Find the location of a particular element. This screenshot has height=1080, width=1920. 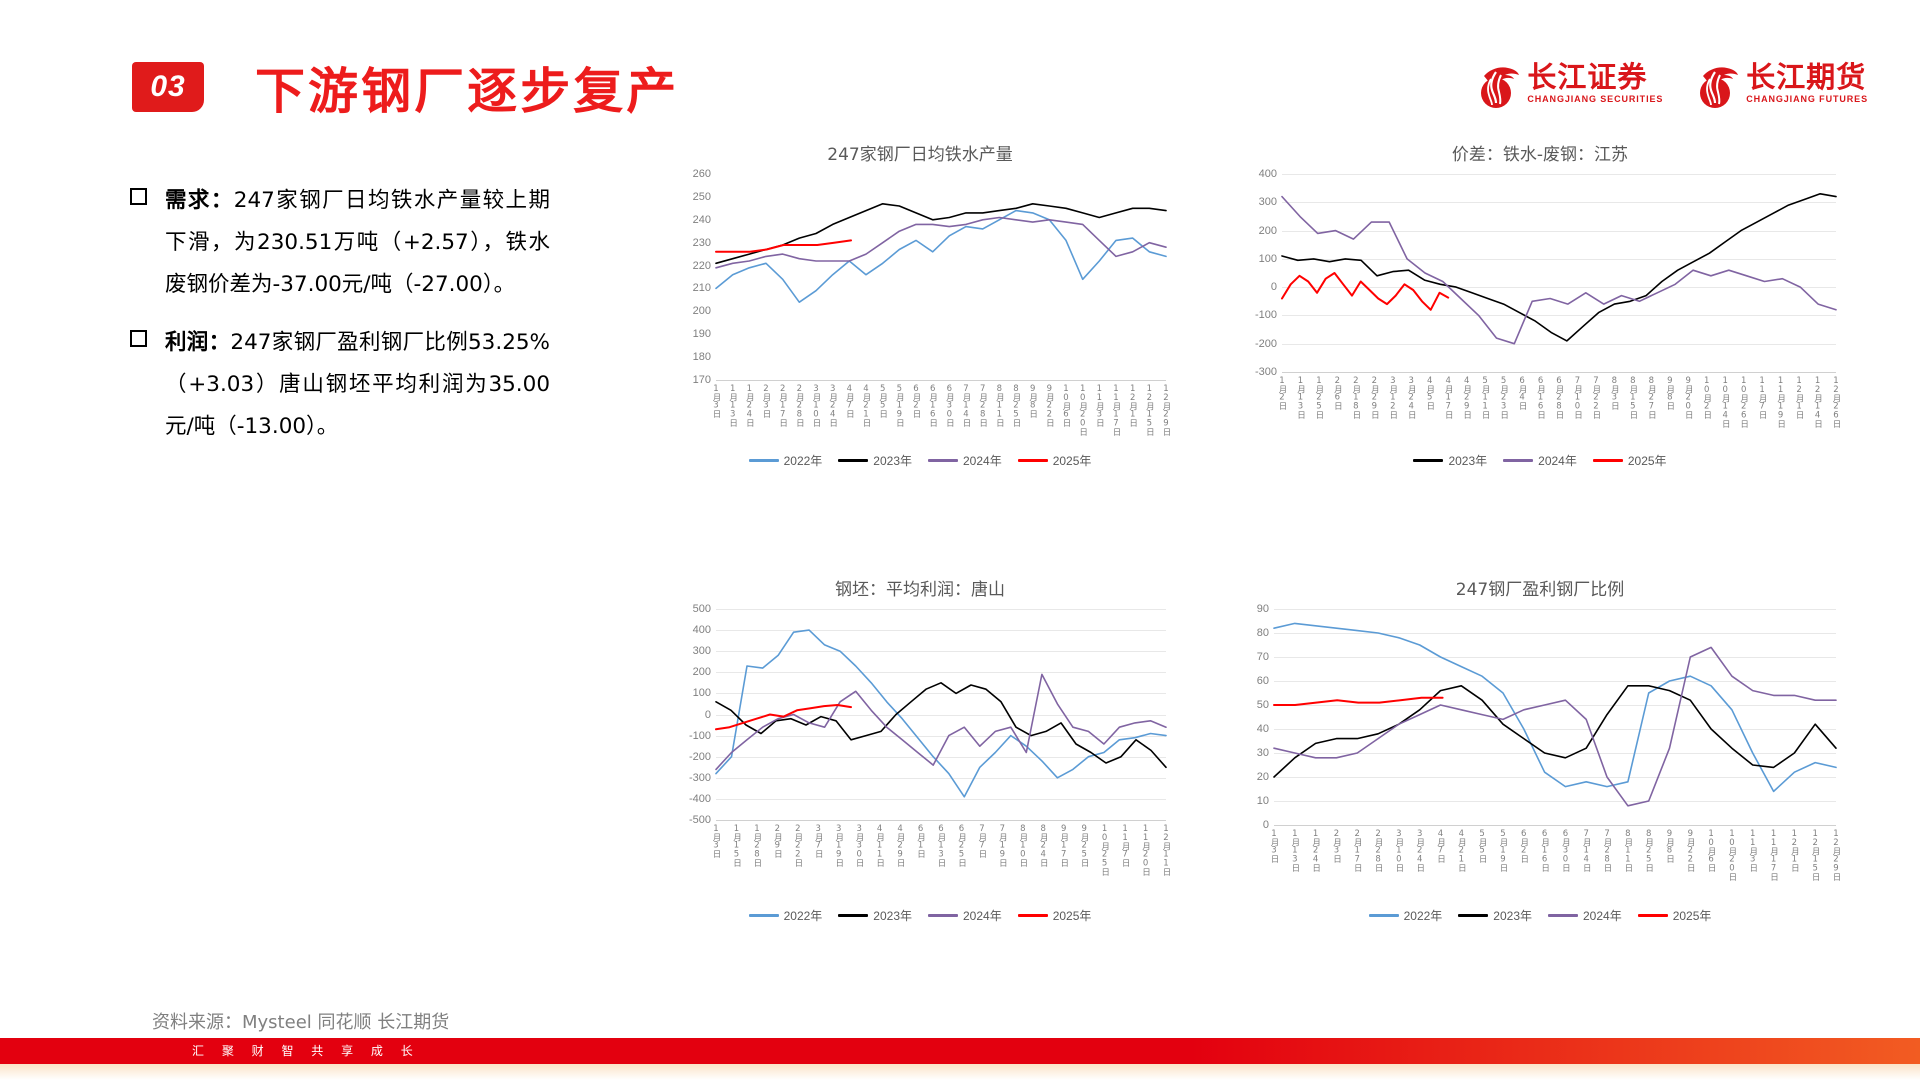

x-axis-tick-label: 10月6日 is located at coordinates (1066, 405).